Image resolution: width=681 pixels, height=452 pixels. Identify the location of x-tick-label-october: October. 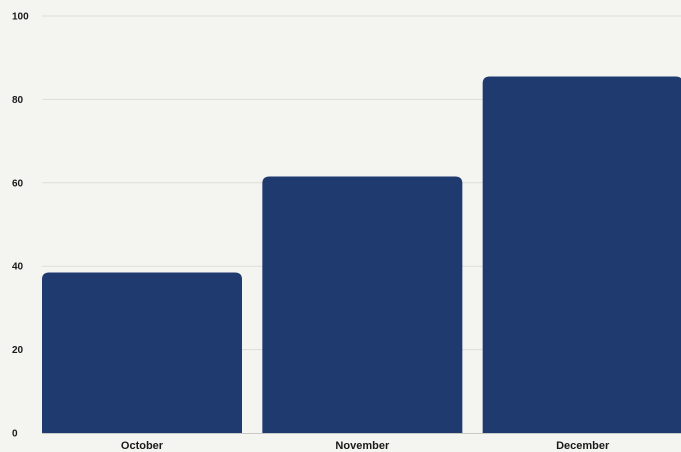
(142, 446).